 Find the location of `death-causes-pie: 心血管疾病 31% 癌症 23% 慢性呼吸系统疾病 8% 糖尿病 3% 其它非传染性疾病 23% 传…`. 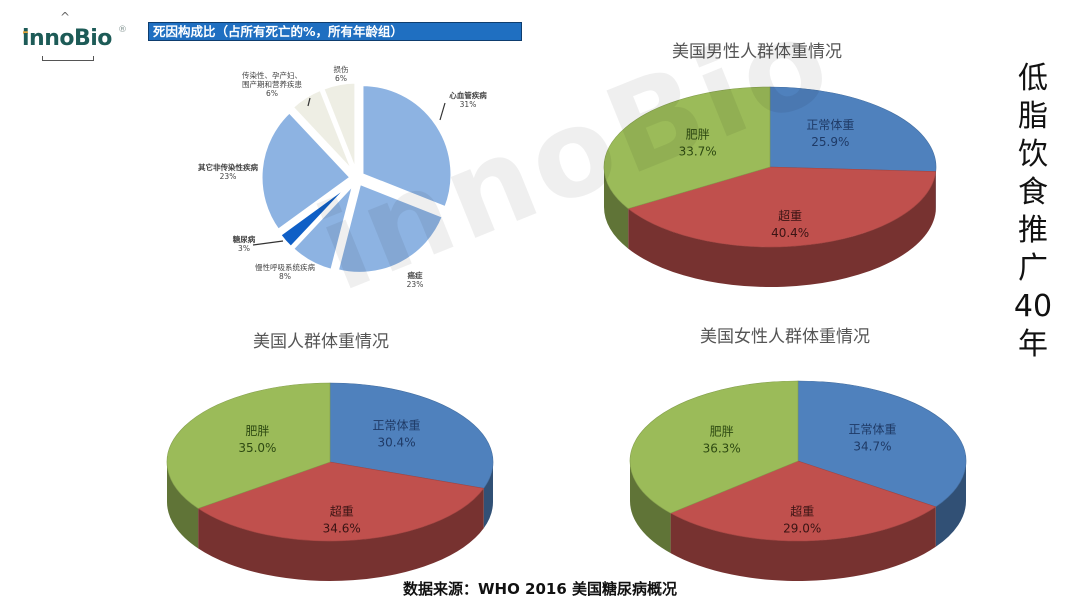

death-causes-pie: 心血管疾病 31% 癌症 23% 慢性呼吸系统疾病 8% 糖尿病 3% 其它非传染性疾病 23% 传… is located at coordinates (342, 176).